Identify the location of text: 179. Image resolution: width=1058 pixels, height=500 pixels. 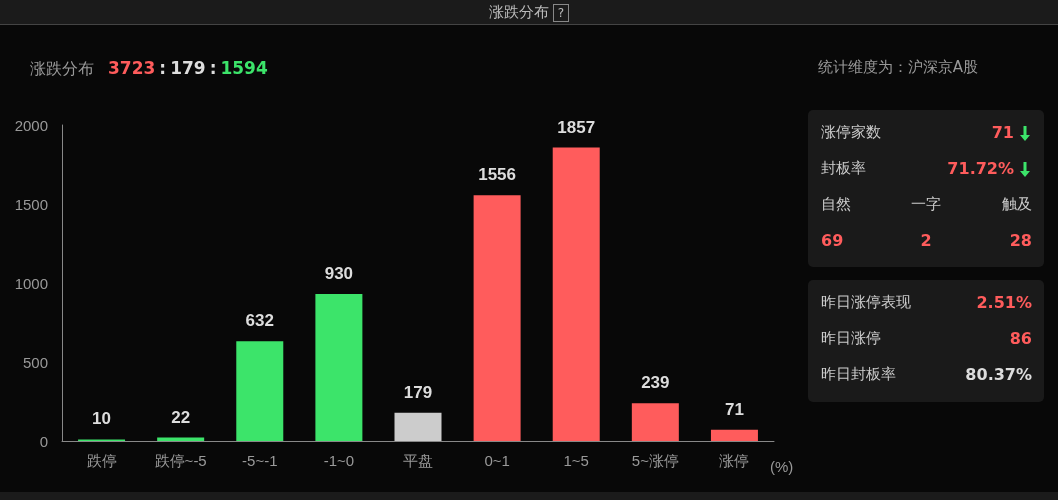
(188, 68).